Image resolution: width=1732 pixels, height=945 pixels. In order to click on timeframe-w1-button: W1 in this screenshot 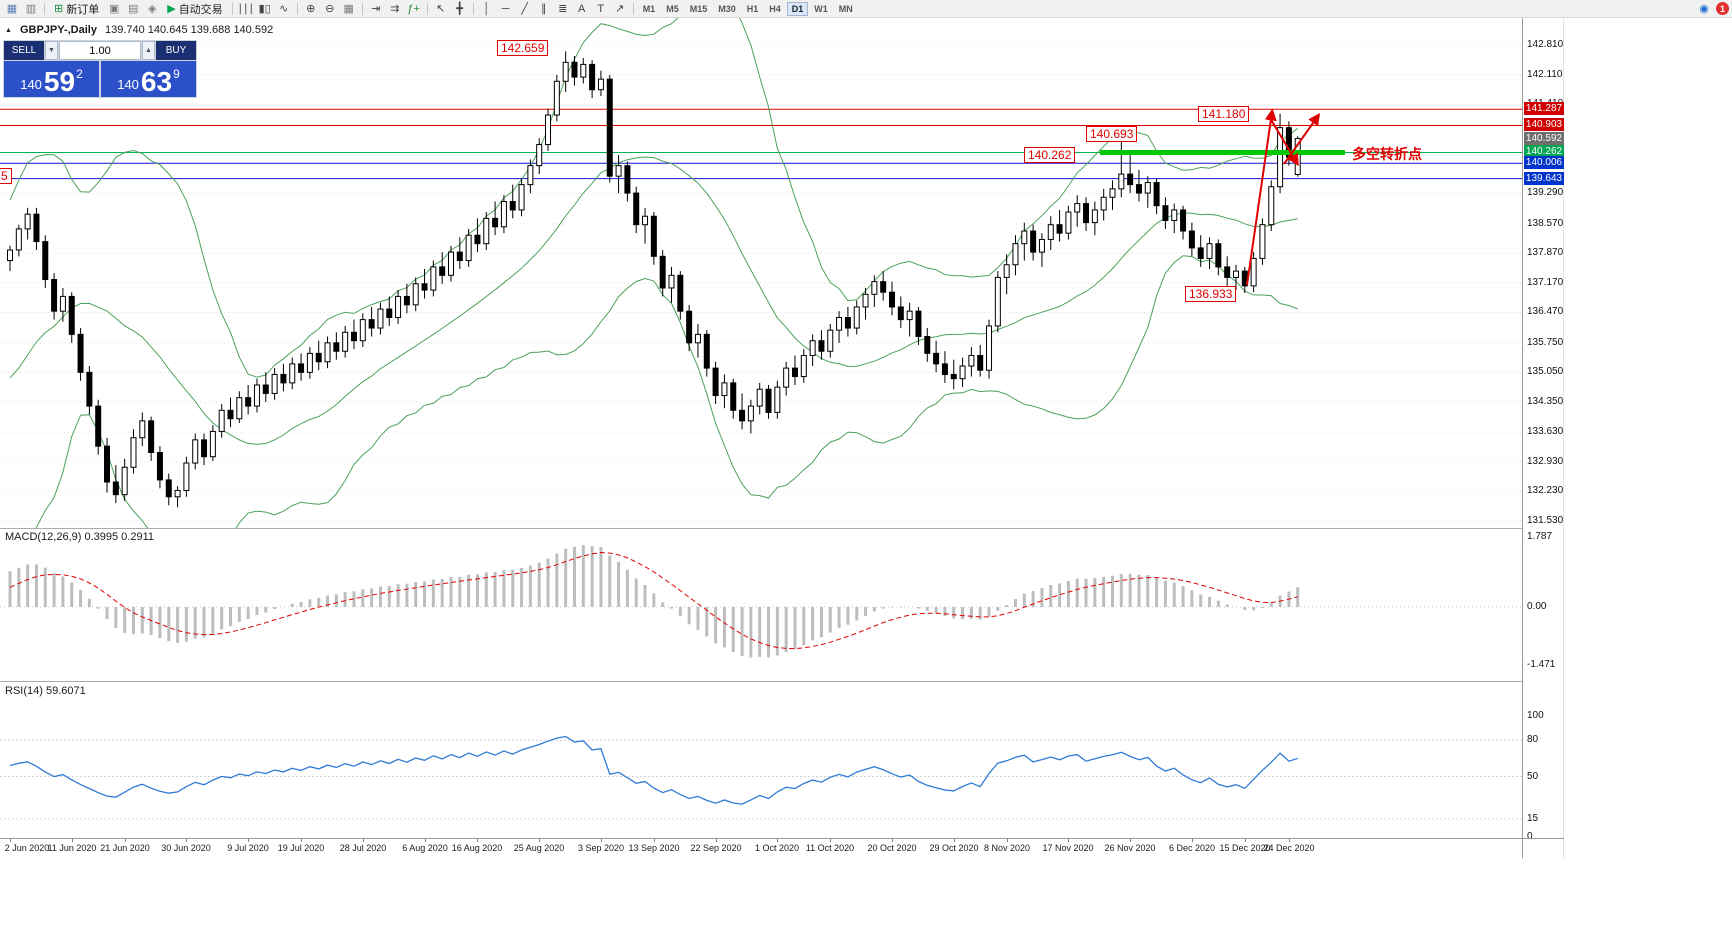, I will do `click(821, 8)`.